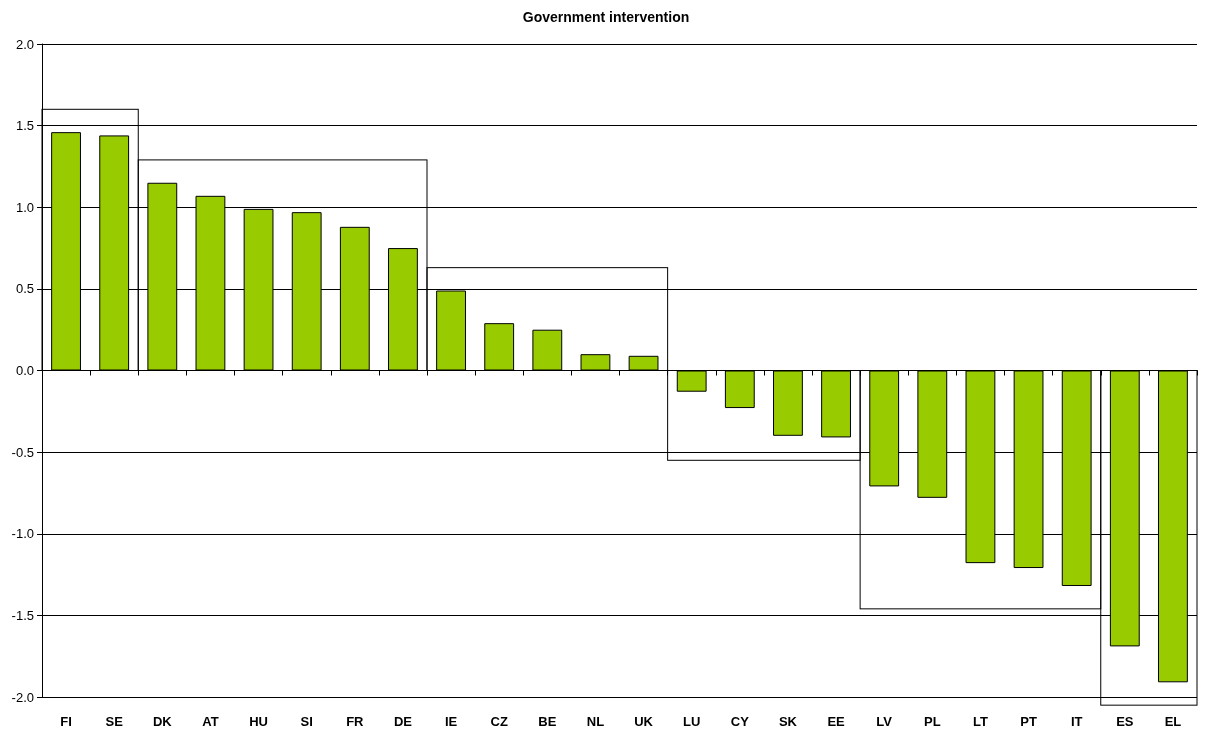 Image resolution: width=1212 pixels, height=733 pixels. What do you see at coordinates (24, 126) in the screenshot?
I see `y-tick-label: 1.5` at bounding box center [24, 126].